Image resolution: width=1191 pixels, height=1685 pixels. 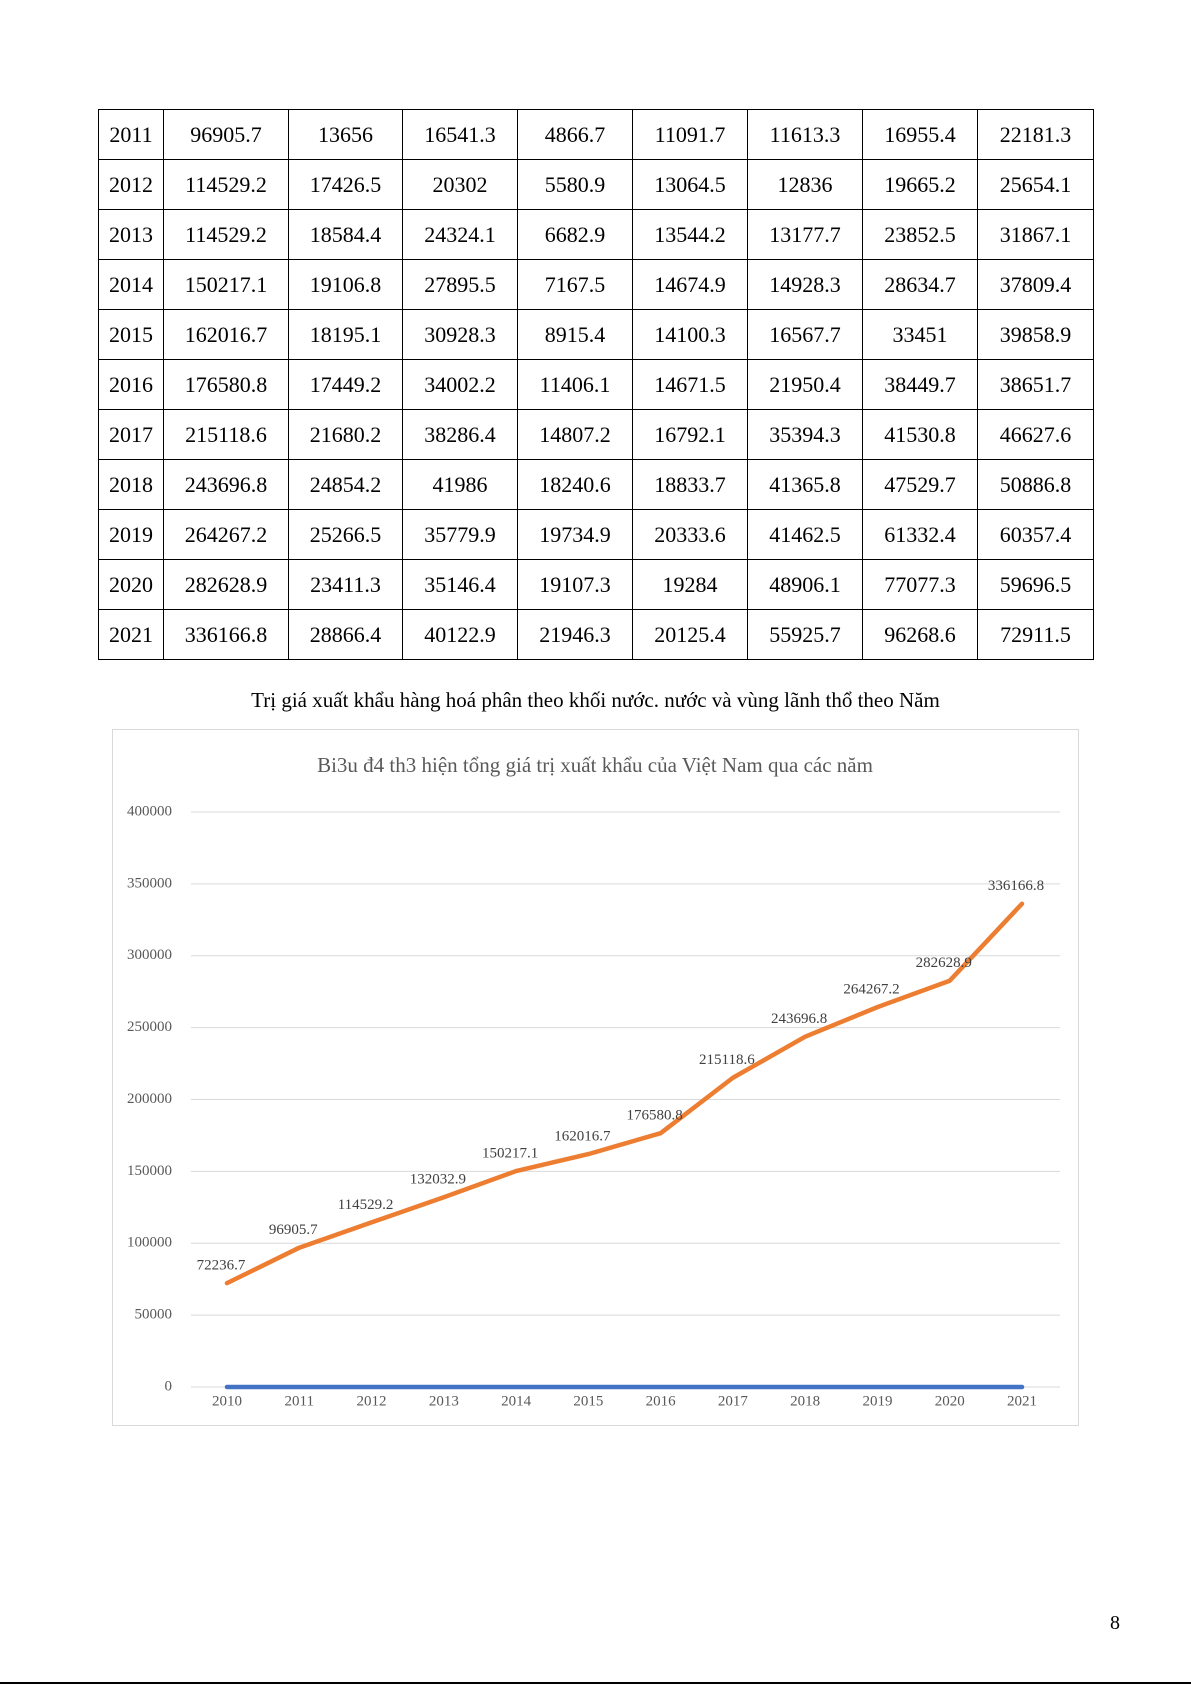 I want to click on table-cell: 19107.3, so click(x=575, y=584).